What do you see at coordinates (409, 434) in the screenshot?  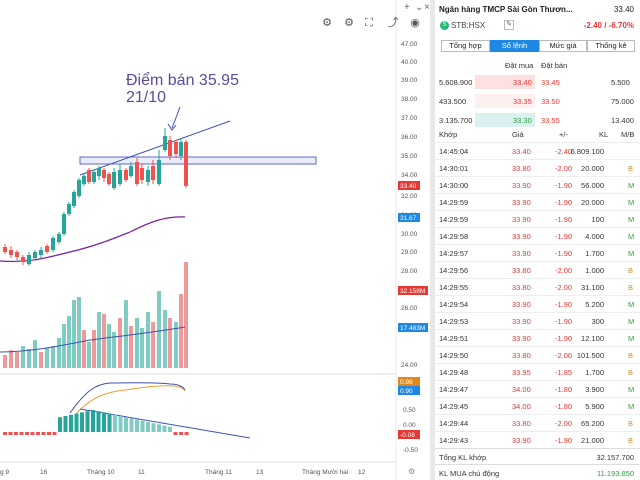 I see `price-badge` at bounding box center [409, 434].